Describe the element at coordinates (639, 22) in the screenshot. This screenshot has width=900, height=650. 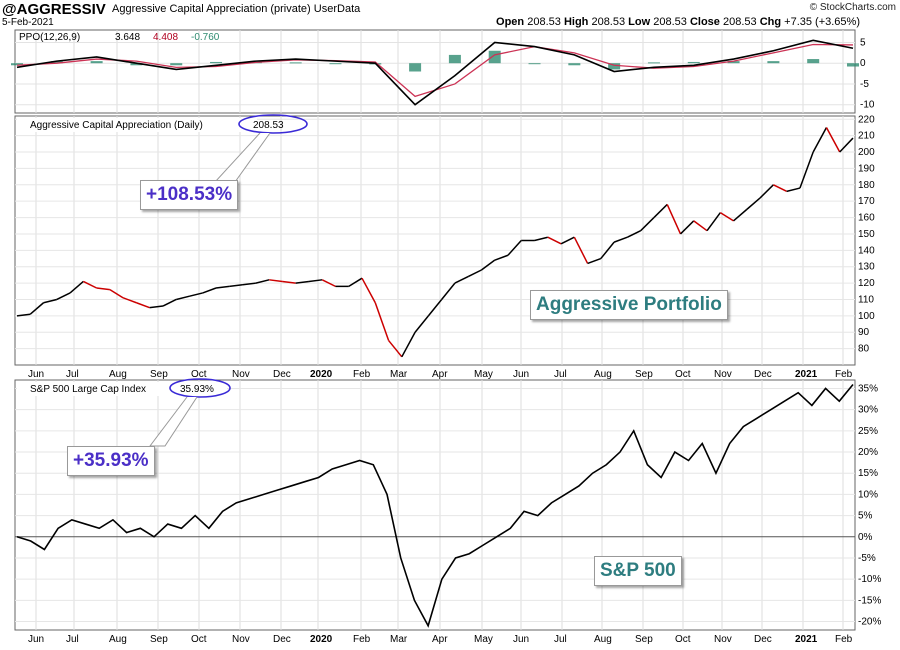
I see `low-label: Low` at that location.